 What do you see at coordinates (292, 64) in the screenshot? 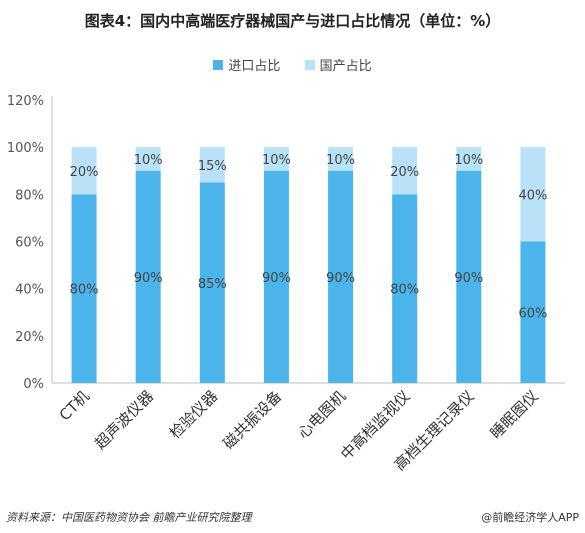
I see `legend: 进口占比 国产占比` at bounding box center [292, 64].